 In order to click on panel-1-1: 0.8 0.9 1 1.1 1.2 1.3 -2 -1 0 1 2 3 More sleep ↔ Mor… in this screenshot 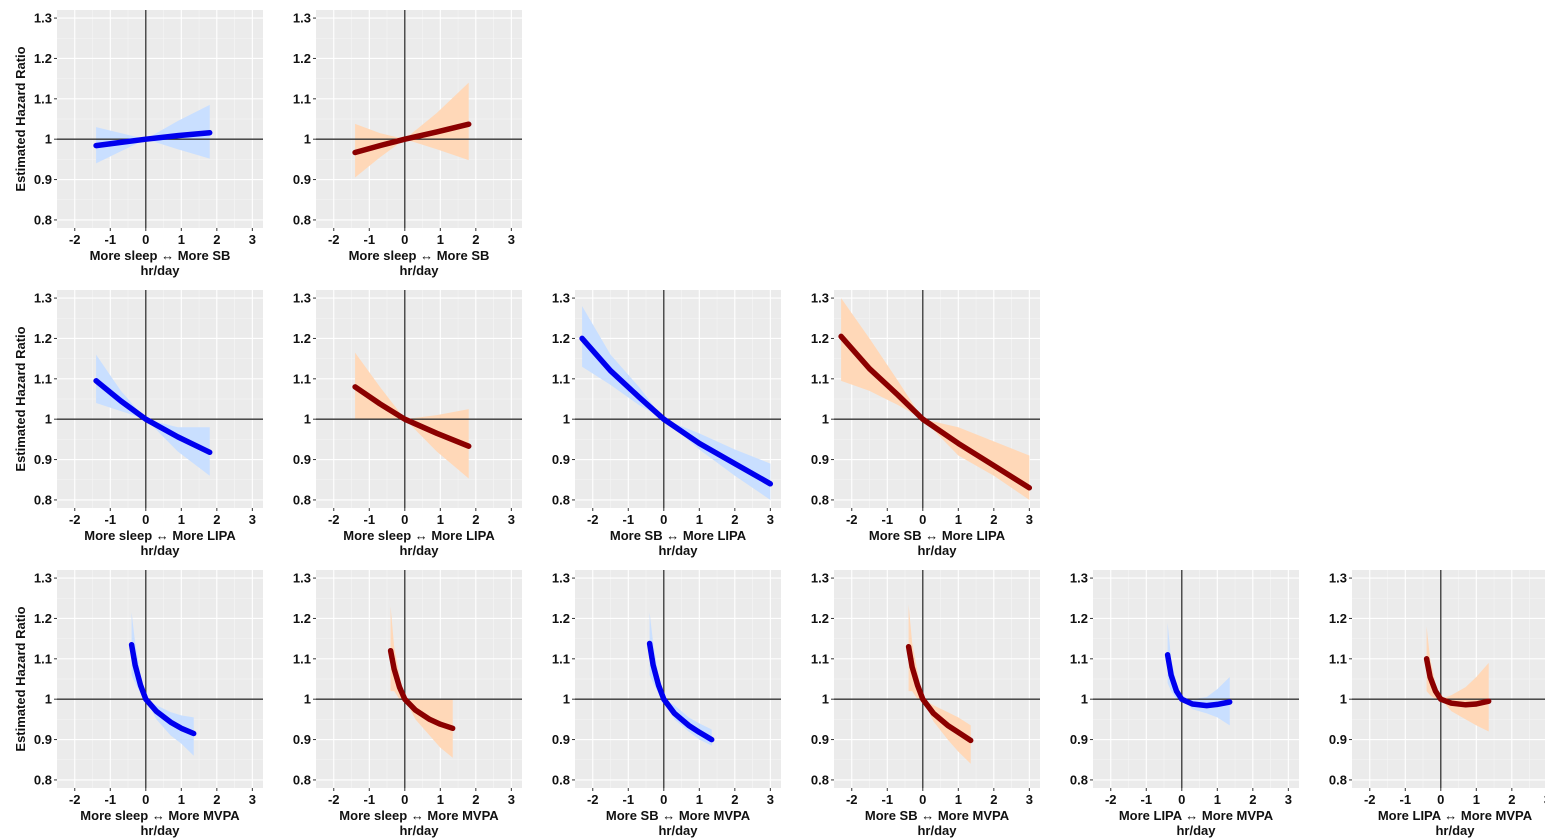, I will do `click(138, 144)`.